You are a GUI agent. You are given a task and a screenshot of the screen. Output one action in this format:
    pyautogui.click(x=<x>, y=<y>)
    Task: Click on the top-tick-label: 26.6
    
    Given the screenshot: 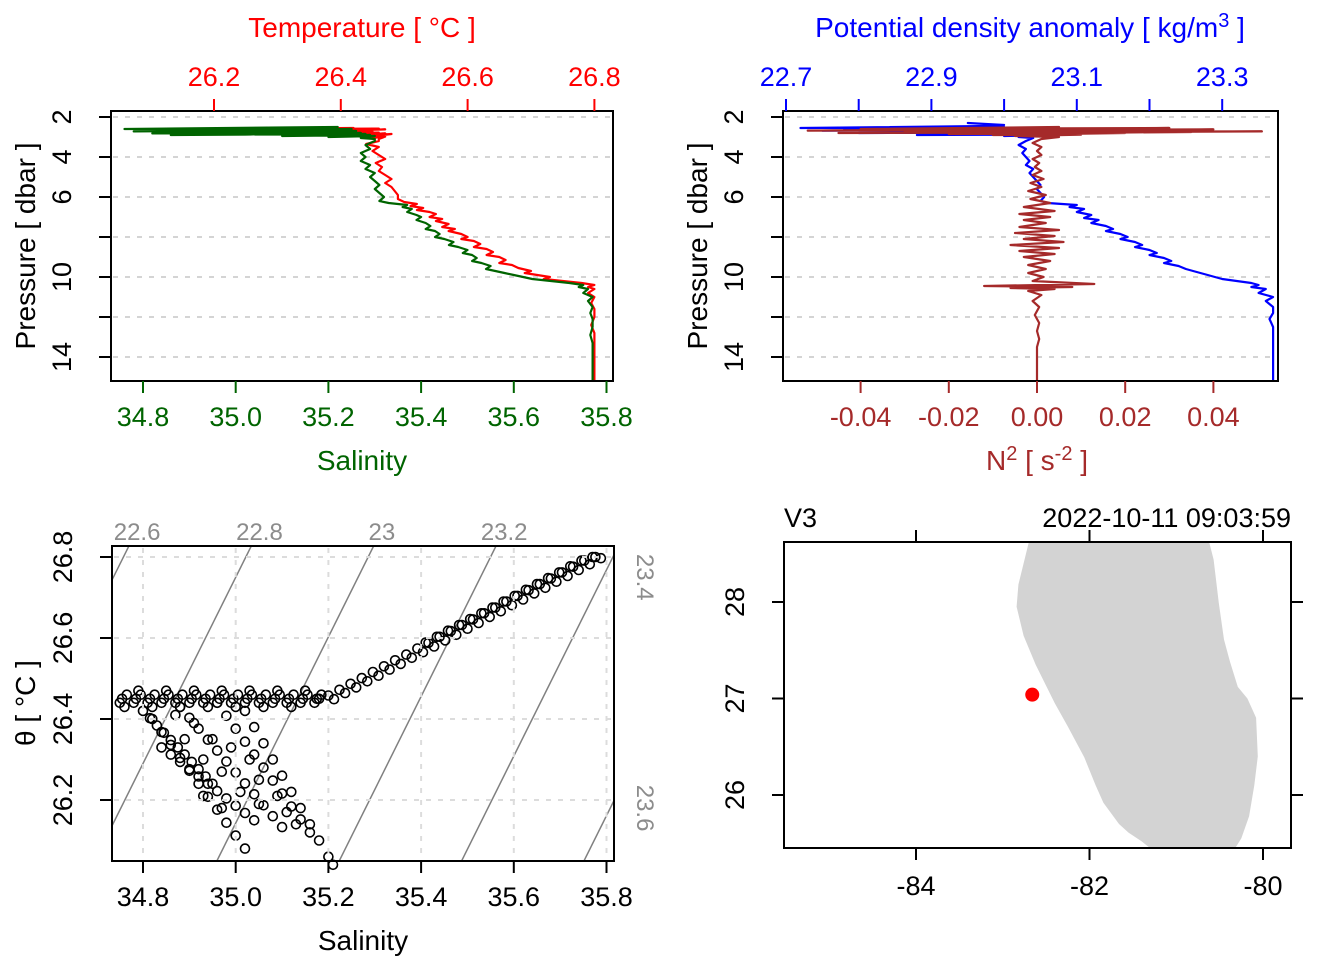 What is the action you would take?
    pyautogui.click(x=467, y=77)
    